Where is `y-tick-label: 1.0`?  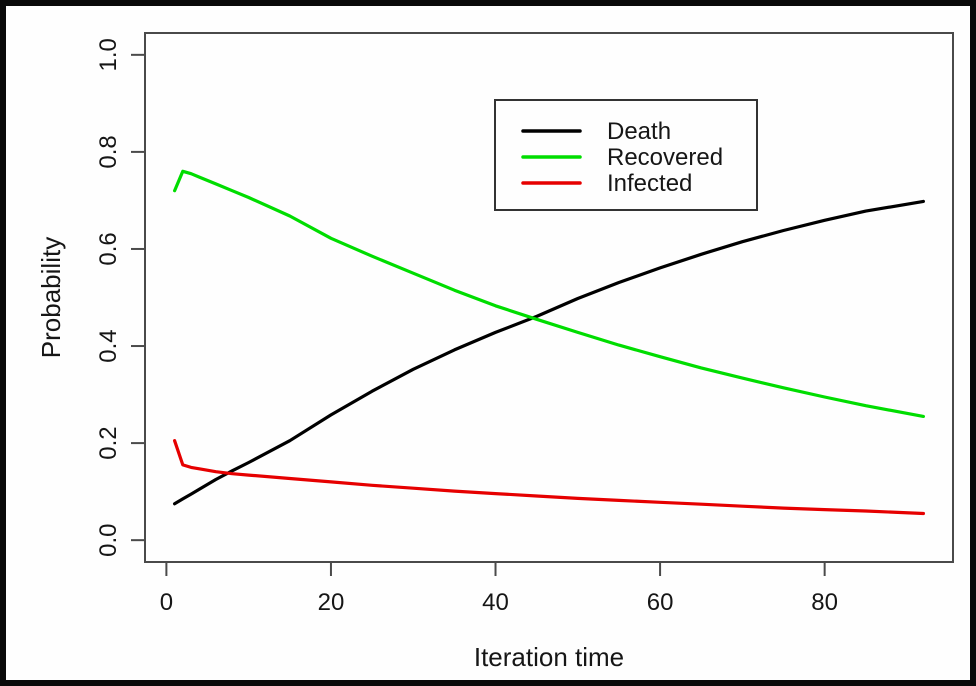 y-tick-label: 1.0 is located at coordinates (108, 54).